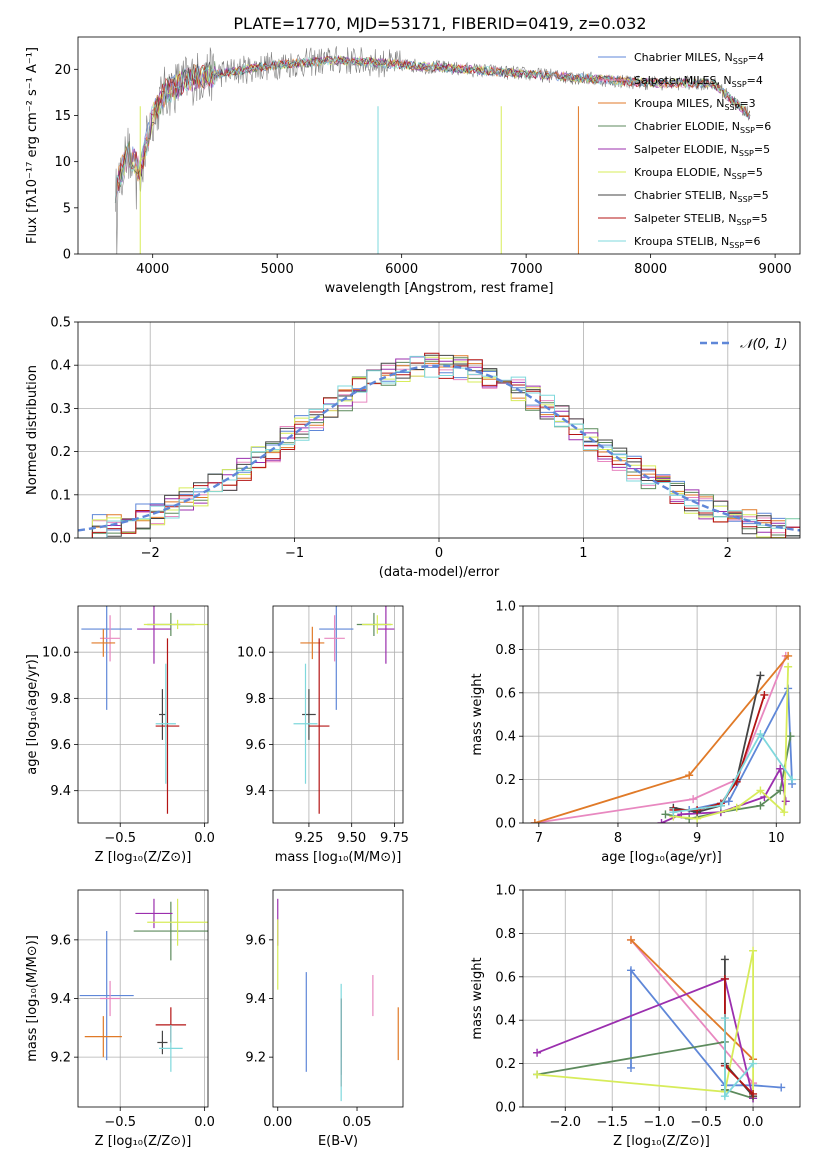  I want to click on x-tick-label: 5000, so click(277, 269).